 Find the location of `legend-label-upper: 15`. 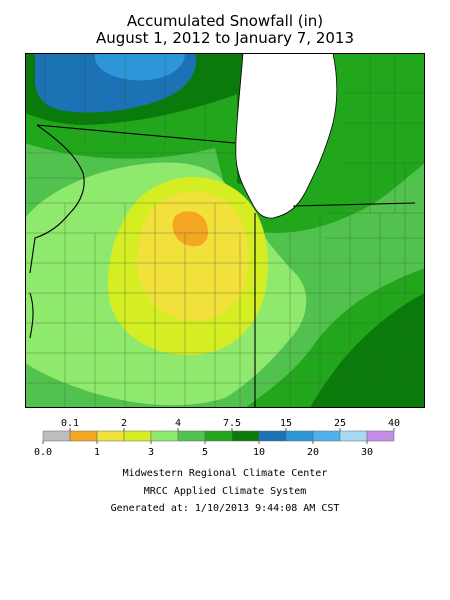

legend-label-upper: 15 is located at coordinates (286, 423).